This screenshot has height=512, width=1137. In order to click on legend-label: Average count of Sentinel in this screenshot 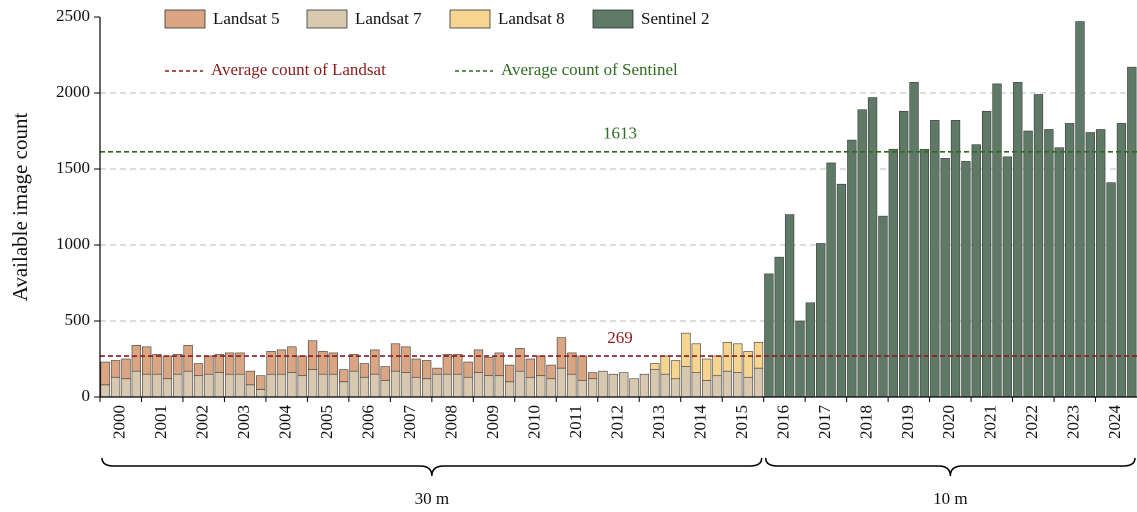, I will do `click(589, 69)`.